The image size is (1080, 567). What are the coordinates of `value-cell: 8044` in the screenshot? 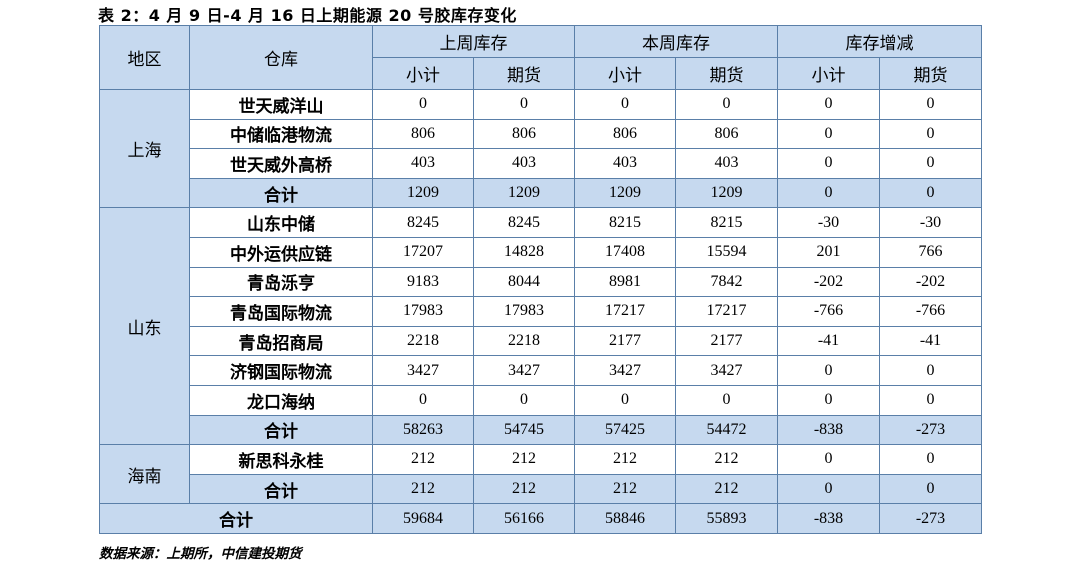 It's located at (524, 282).